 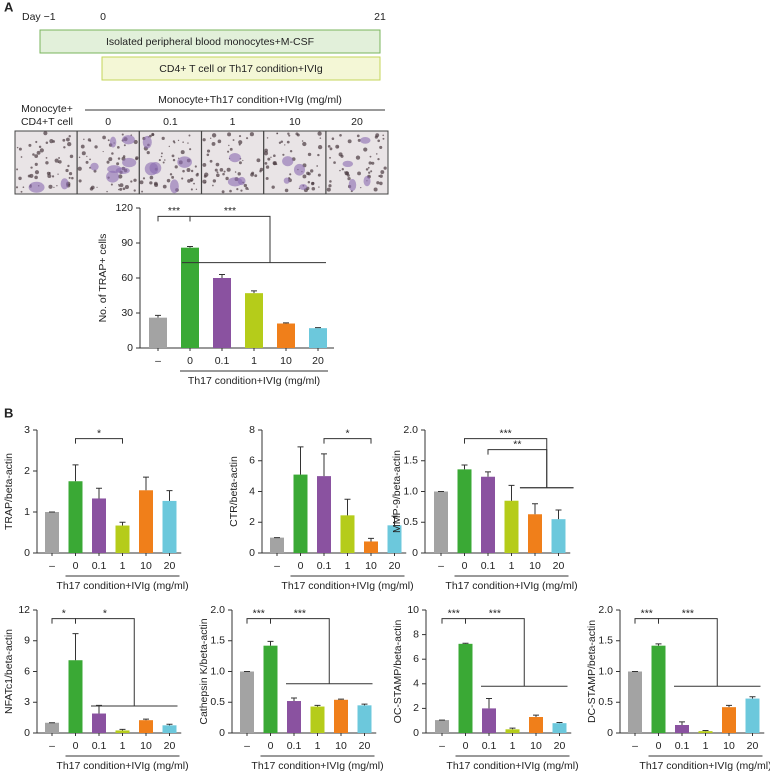 What do you see at coordinates (252, 461) in the screenshot?
I see `y-tick-label: 6` at bounding box center [252, 461].